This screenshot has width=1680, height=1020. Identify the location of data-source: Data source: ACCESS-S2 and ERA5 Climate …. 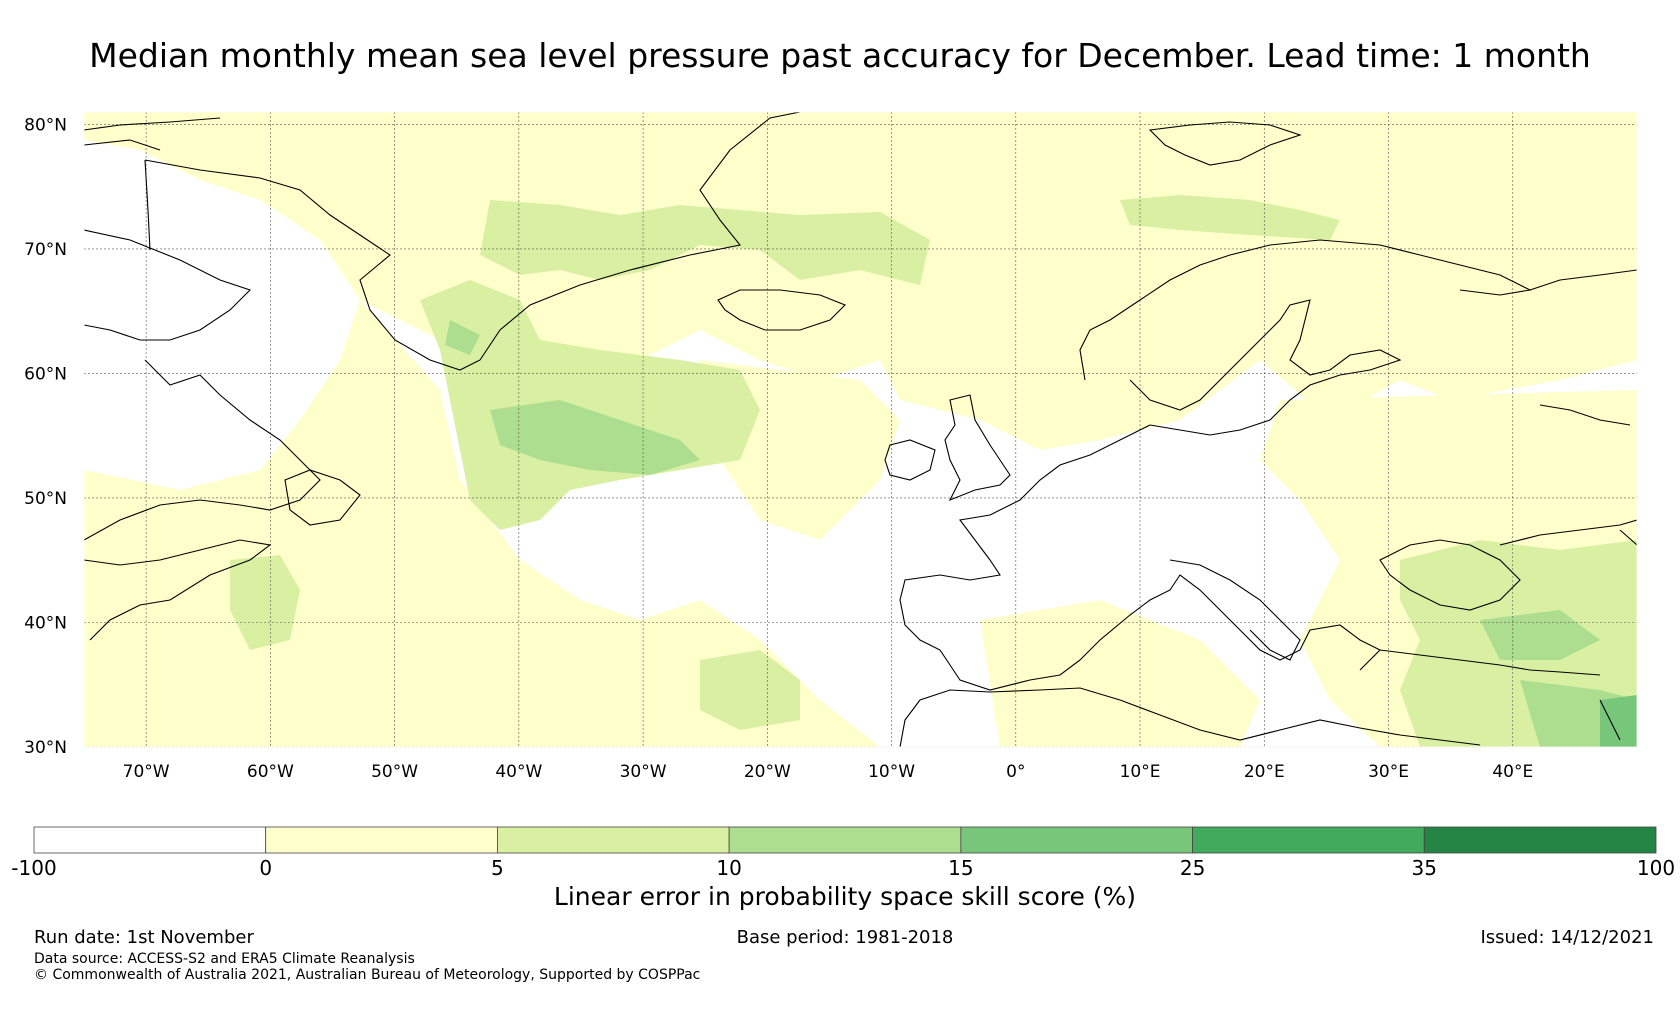
(224, 959).